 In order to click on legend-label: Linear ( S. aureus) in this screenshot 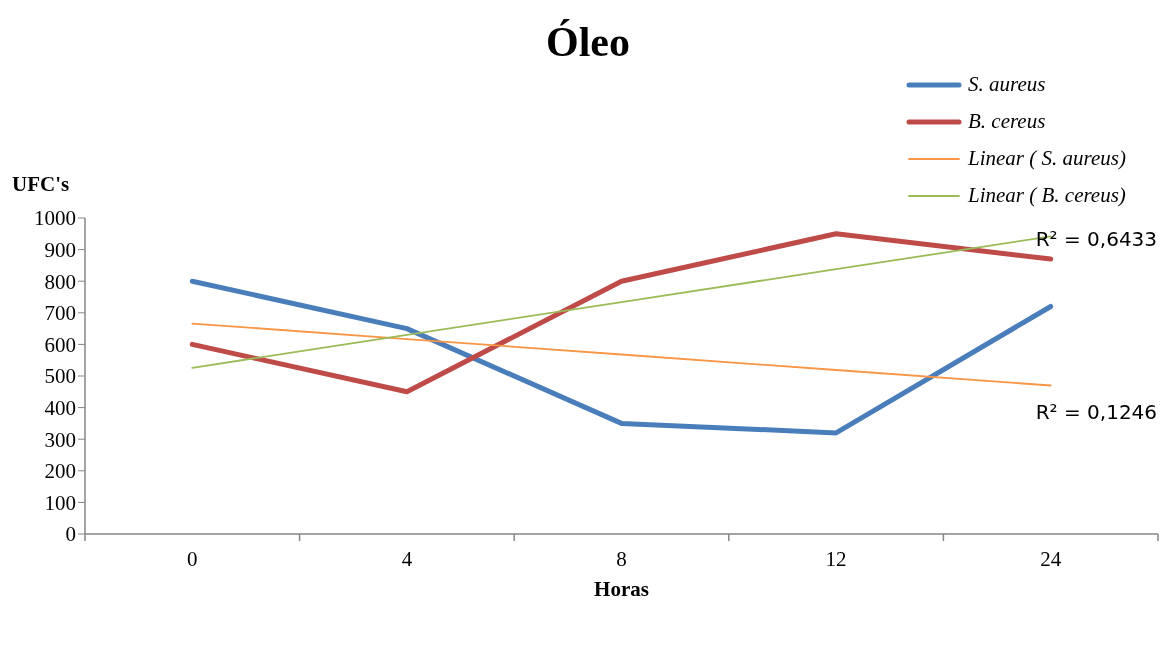, I will do `click(1047, 158)`.